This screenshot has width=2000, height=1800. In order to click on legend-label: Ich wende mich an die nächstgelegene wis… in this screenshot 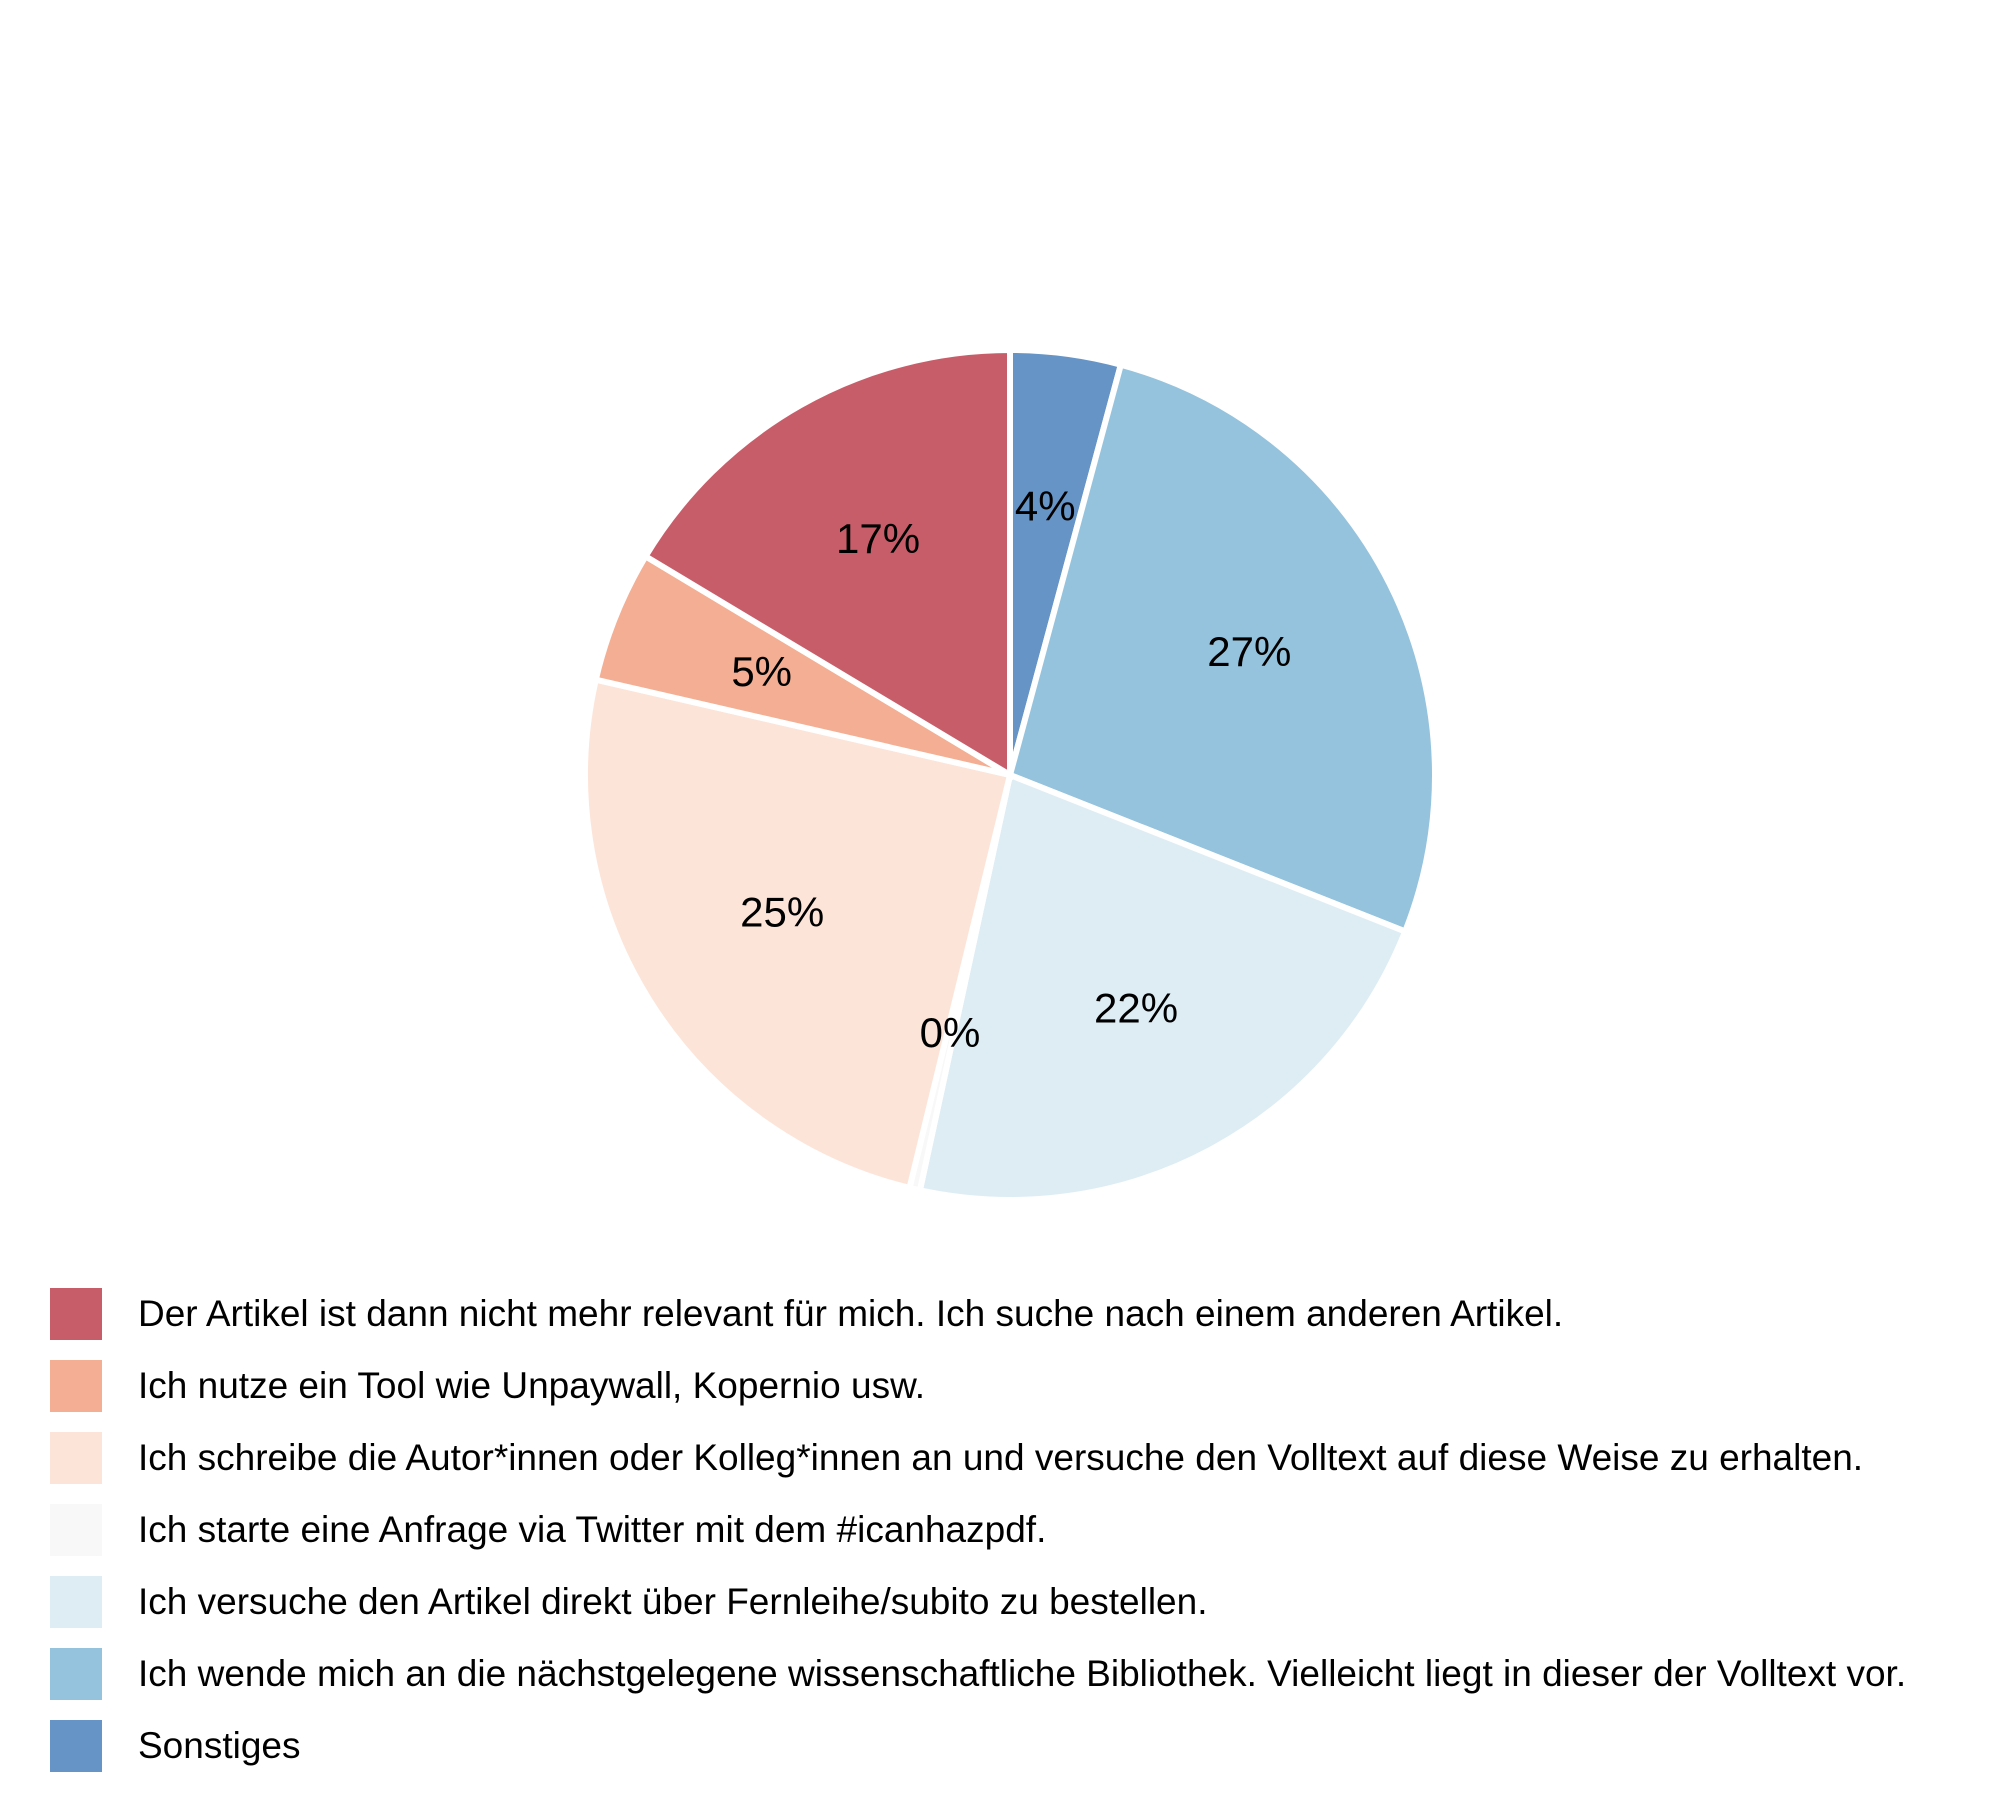, I will do `click(1022, 1673)`.